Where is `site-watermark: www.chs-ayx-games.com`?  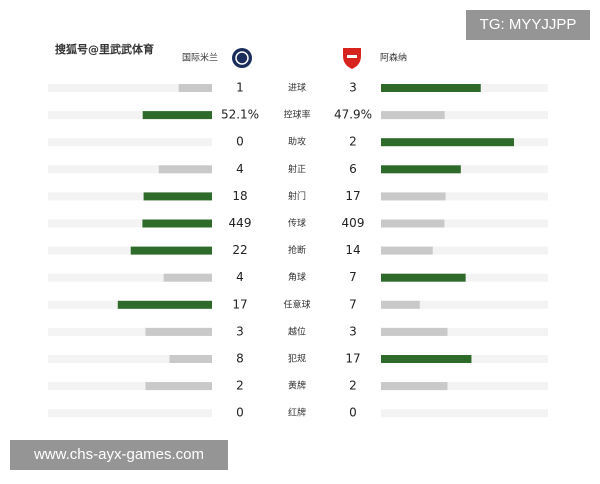 site-watermark: www.chs-ayx-games.com is located at coordinates (119, 455).